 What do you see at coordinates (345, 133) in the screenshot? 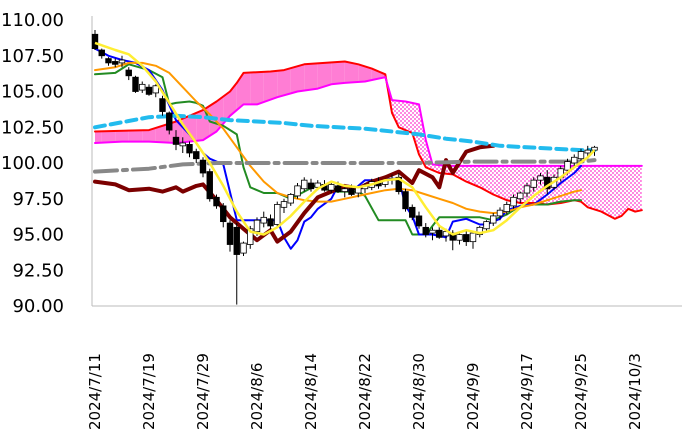
I see `ma-200-line` at bounding box center [345, 133].